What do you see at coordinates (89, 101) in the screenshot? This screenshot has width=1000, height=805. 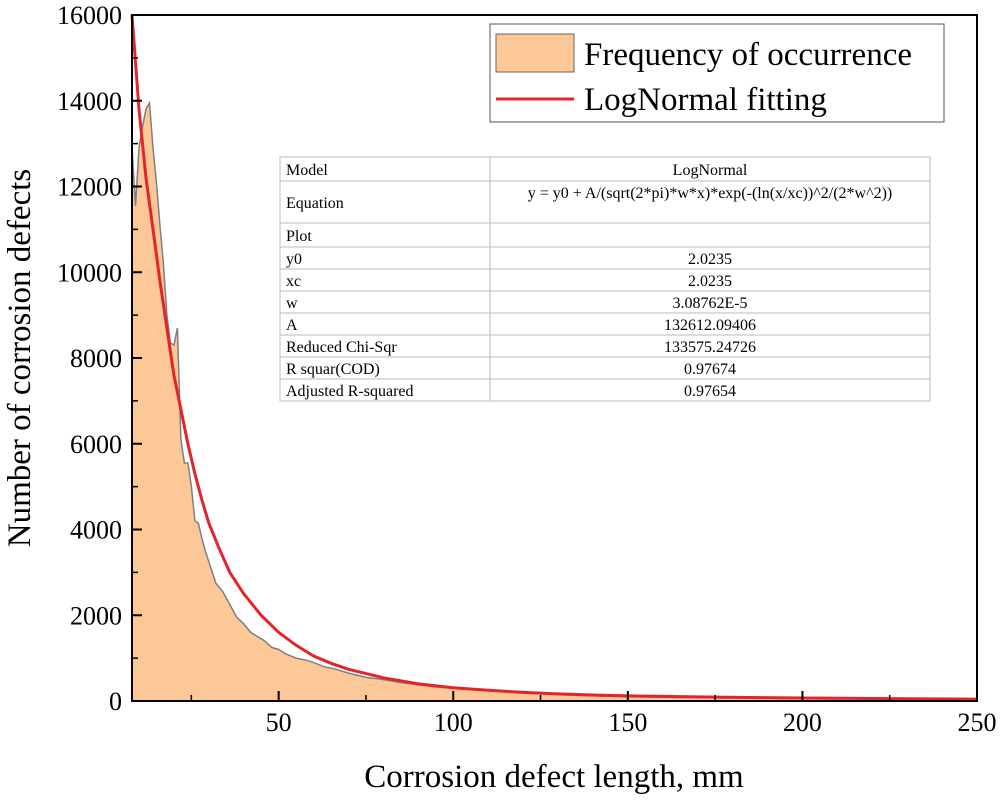 I see `y-tick-label: 14000` at bounding box center [89, 101].